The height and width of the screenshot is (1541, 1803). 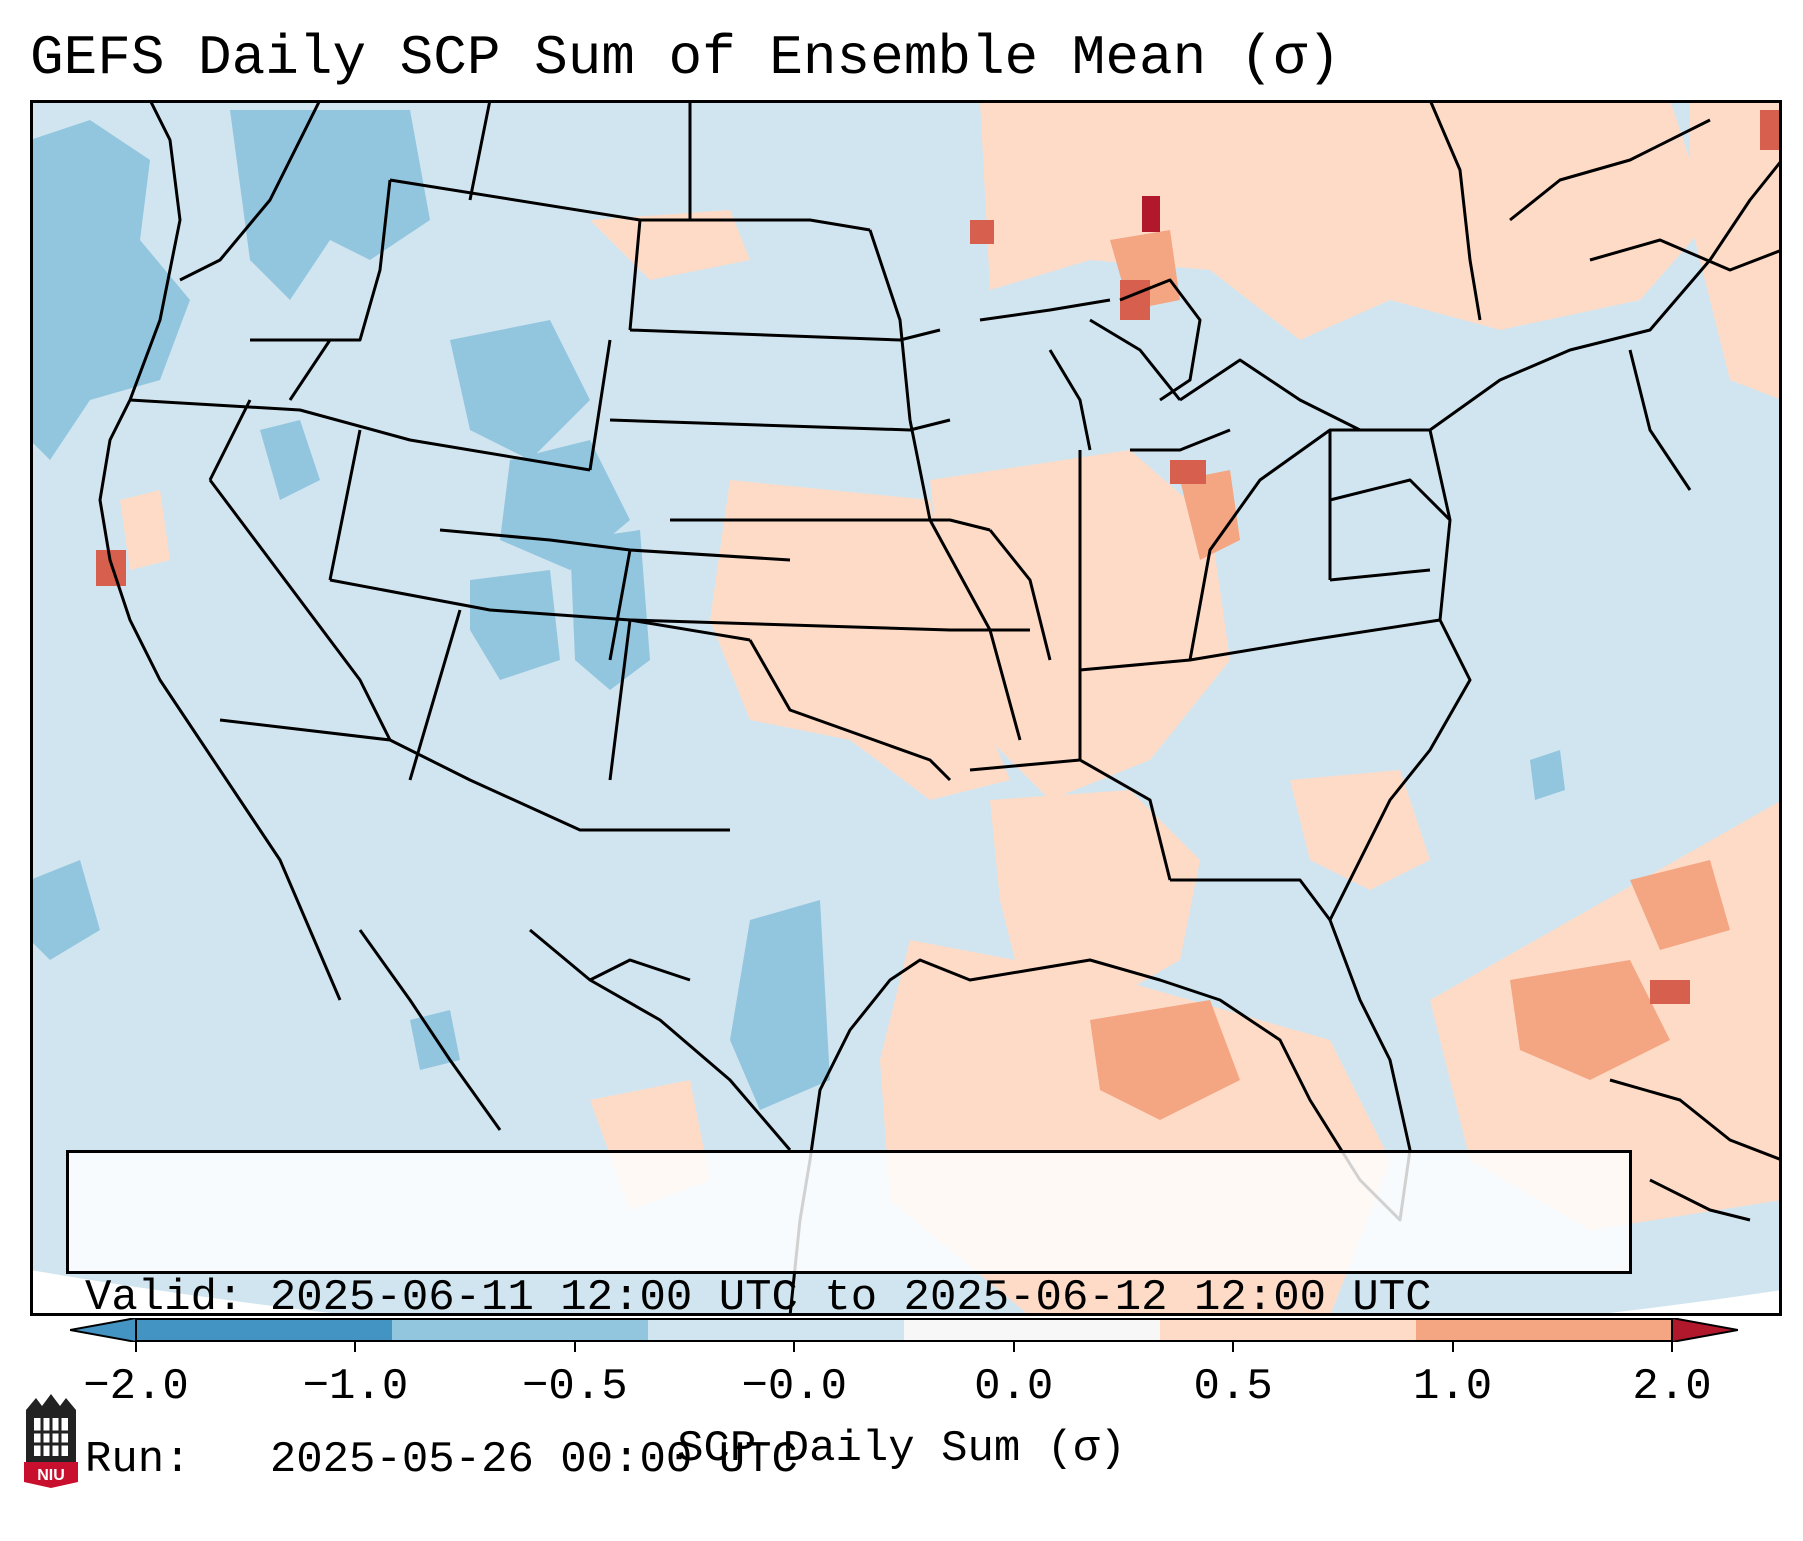 What do you see at coordinates (1672, 1387) in the screenshot?
I see `colorbar-tick-label: 2.0` at bounding box center [1672, 1387].